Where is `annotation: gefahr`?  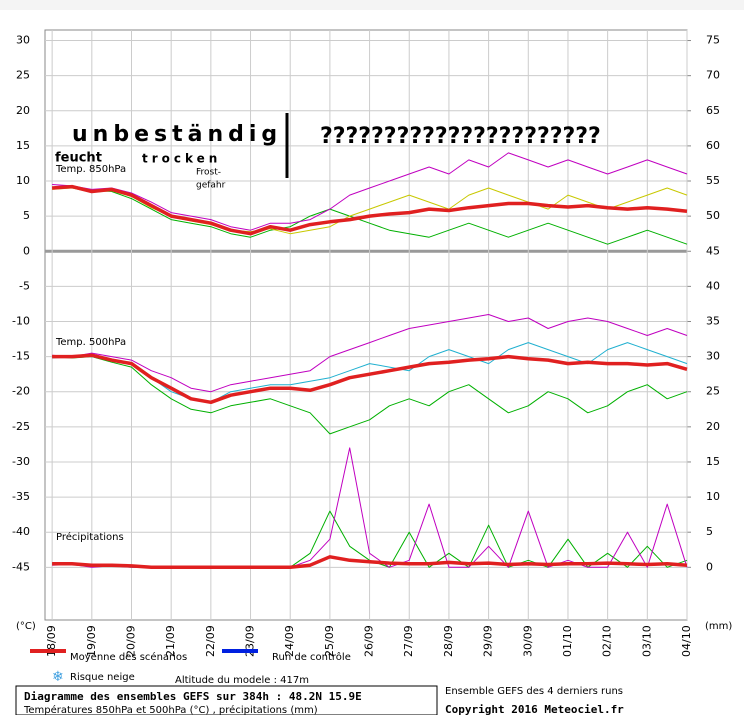 annotation: gefahr is located at coordinates (211, 186).